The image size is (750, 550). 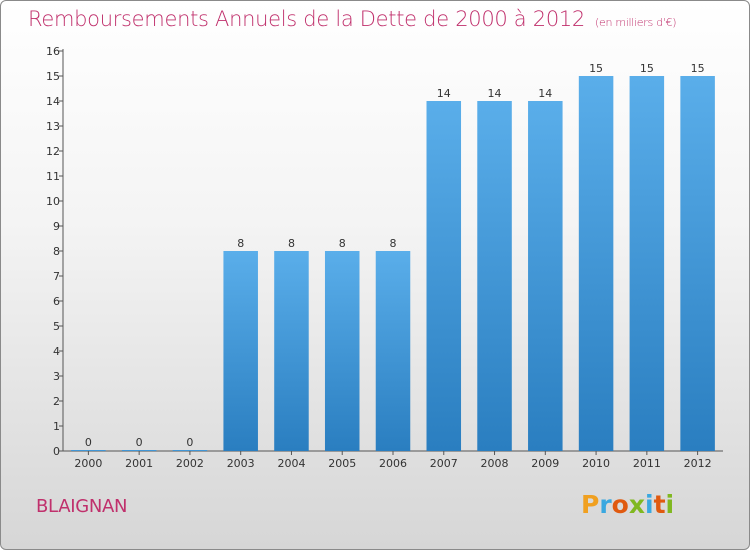 I want to click on logo-letter: t, so click(x=659, y=504).